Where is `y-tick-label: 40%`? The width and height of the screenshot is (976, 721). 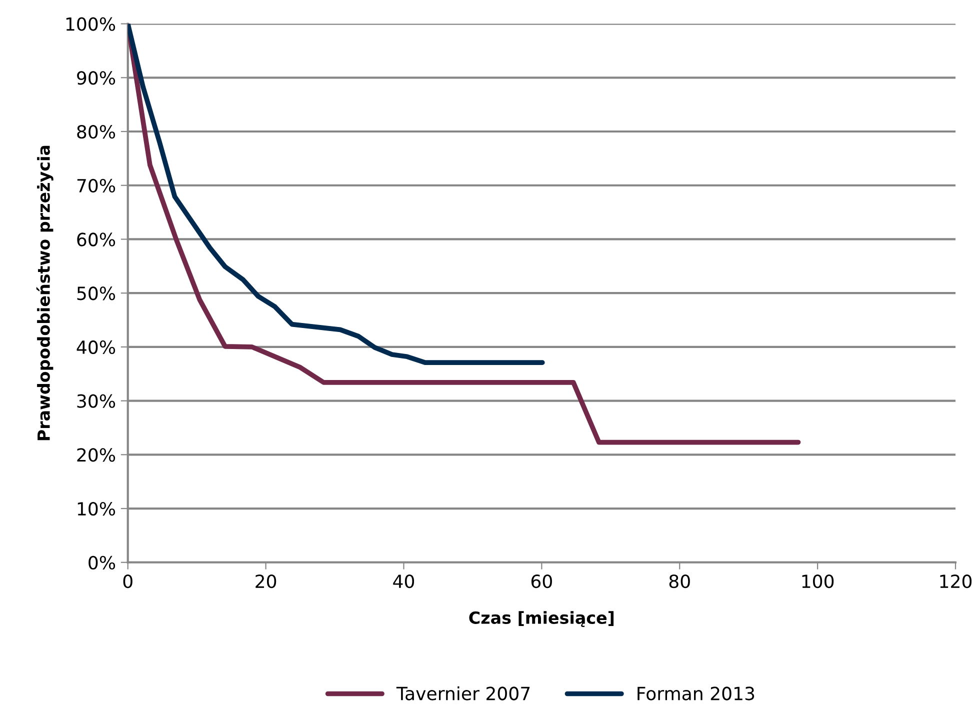
y-tick-label: 40% is located at coordinates (96, 347).